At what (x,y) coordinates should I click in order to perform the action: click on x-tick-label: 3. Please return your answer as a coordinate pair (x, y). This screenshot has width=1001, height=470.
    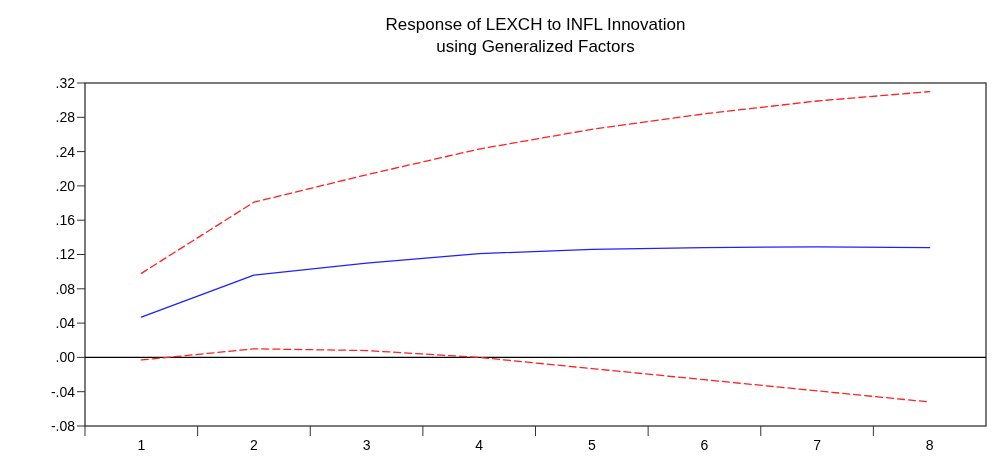
    Looking at the image, I should click on (366, 445).